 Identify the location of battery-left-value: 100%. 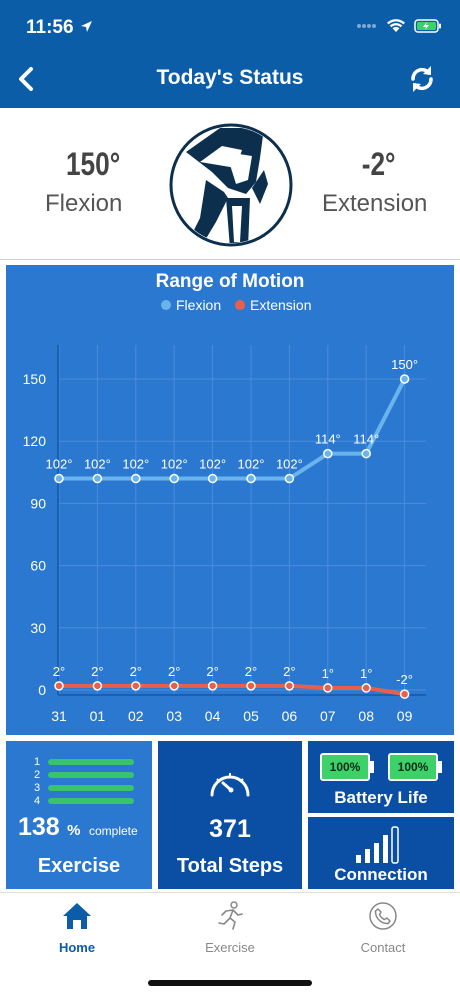
(345, 767).